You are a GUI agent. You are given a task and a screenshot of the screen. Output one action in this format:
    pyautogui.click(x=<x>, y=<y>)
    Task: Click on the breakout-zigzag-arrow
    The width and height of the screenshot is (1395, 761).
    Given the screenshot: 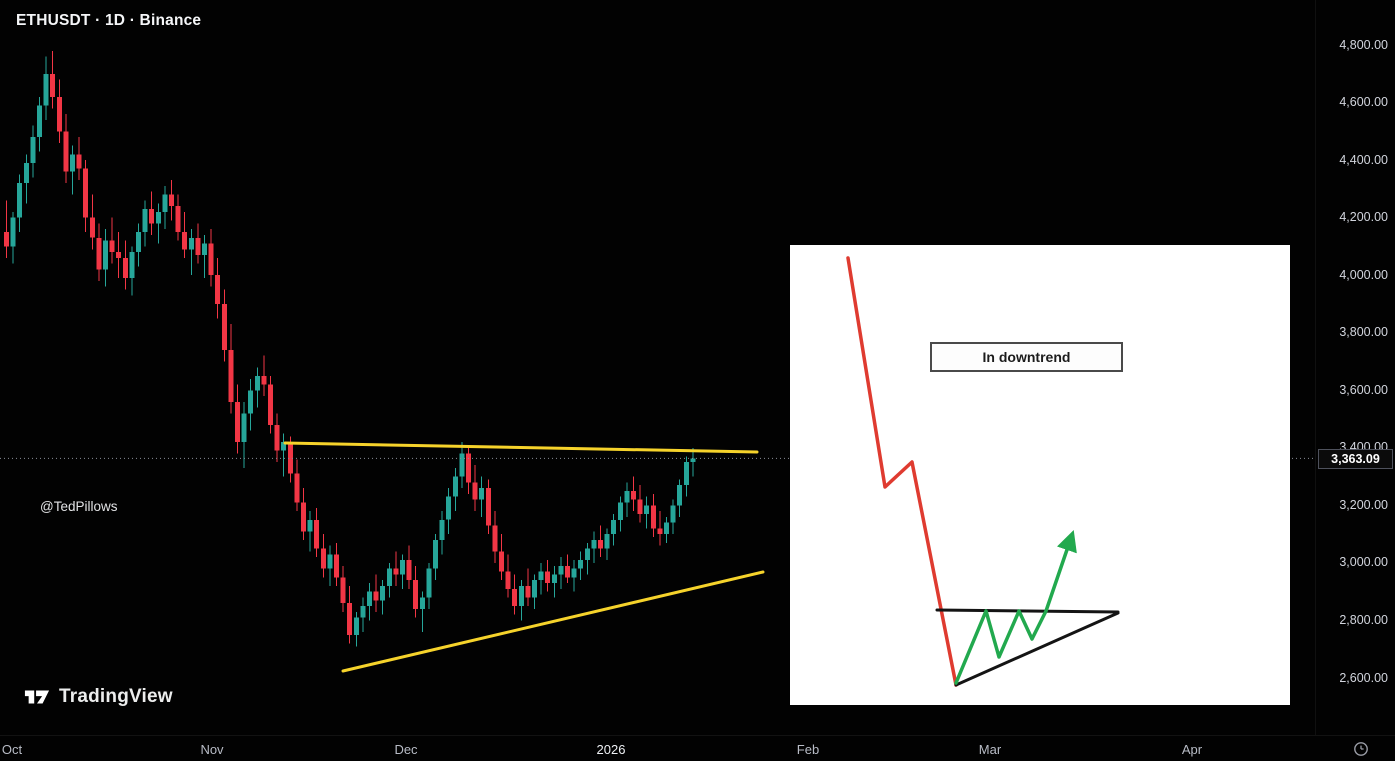 What is the action you would take?
    pyautogui.click(x=1015, y=607)
    